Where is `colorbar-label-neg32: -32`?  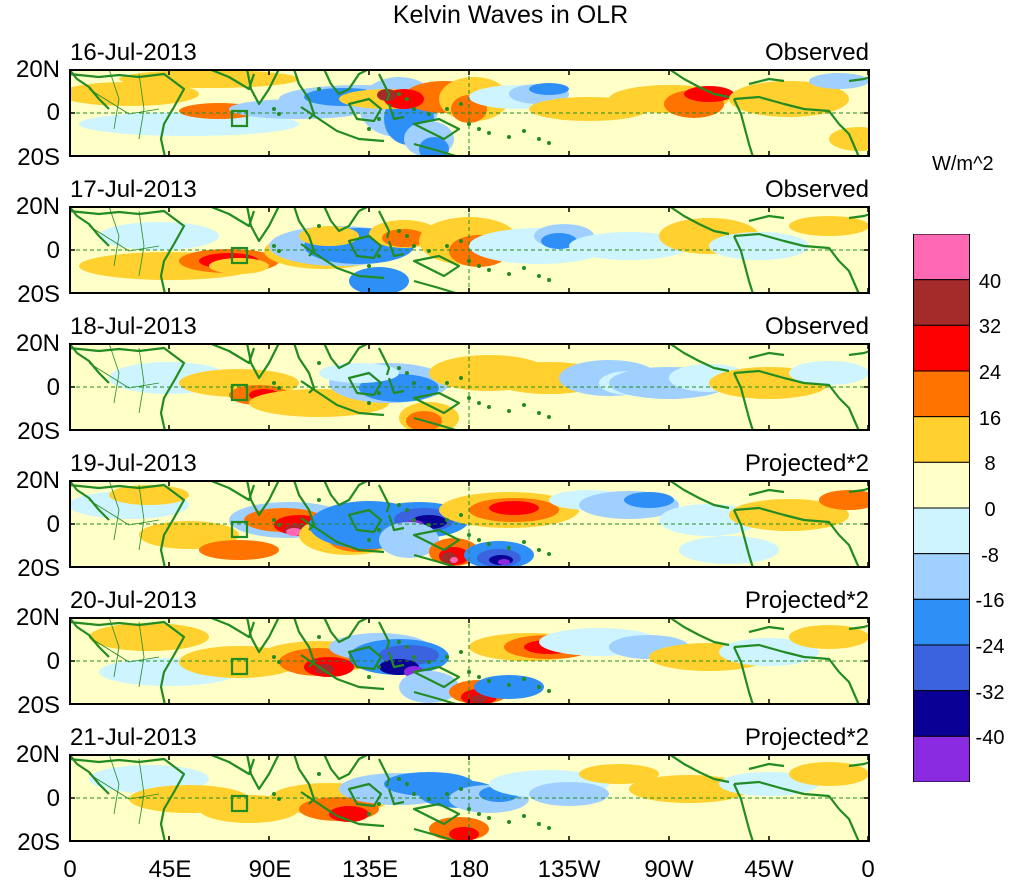
colorbar-label-neg32: -32 is located at coordinates (990, 693).